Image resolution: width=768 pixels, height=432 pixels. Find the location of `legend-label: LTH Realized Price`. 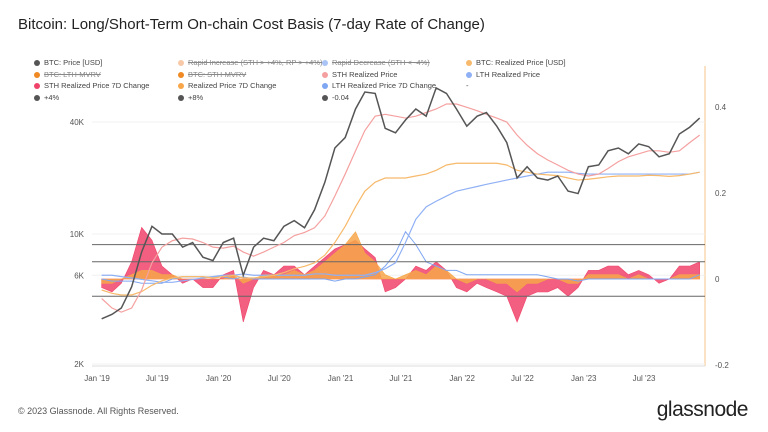

legend-label: LTH Realized Price is located at coordinates (508, 74).